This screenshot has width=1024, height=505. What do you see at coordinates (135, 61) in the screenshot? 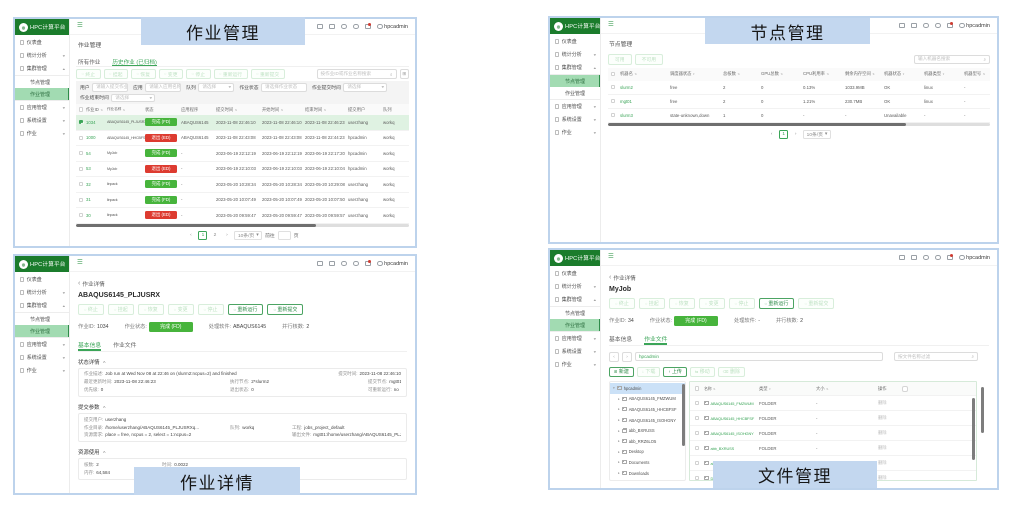
I see `tab-history-jobs: 历史作业 (已归档)` at bounding box center [135, 61].